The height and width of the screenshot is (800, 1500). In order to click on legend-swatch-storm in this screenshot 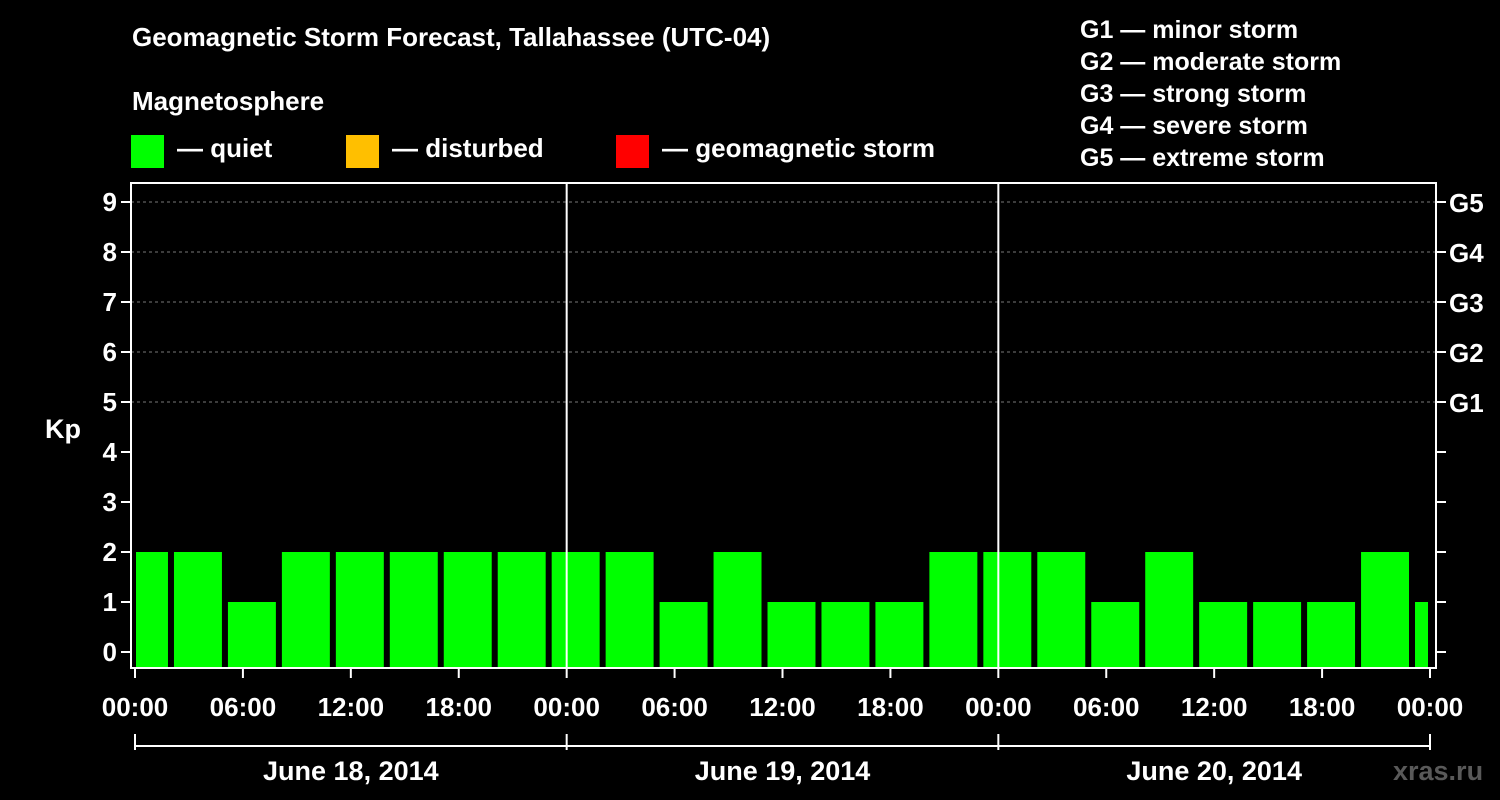, I will do `click(632, 151)`.